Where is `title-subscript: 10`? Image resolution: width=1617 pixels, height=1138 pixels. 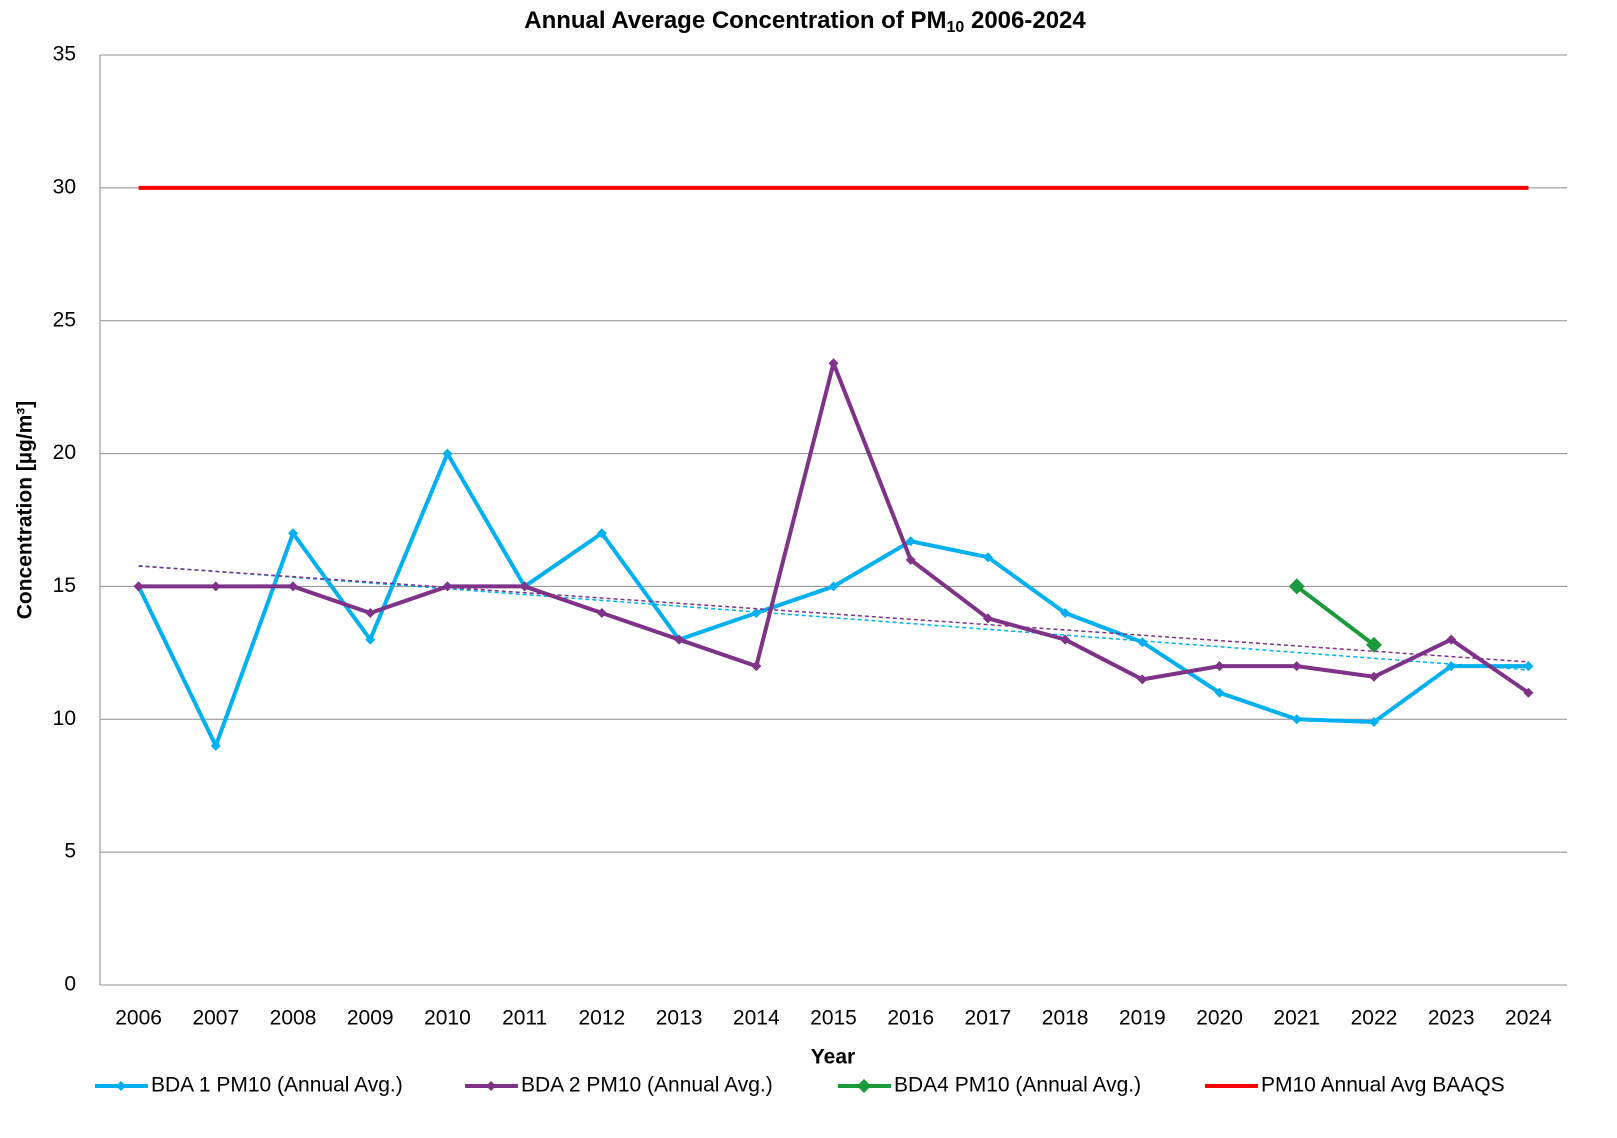
title-subscript: 10 is located at coordinates (956, 27).